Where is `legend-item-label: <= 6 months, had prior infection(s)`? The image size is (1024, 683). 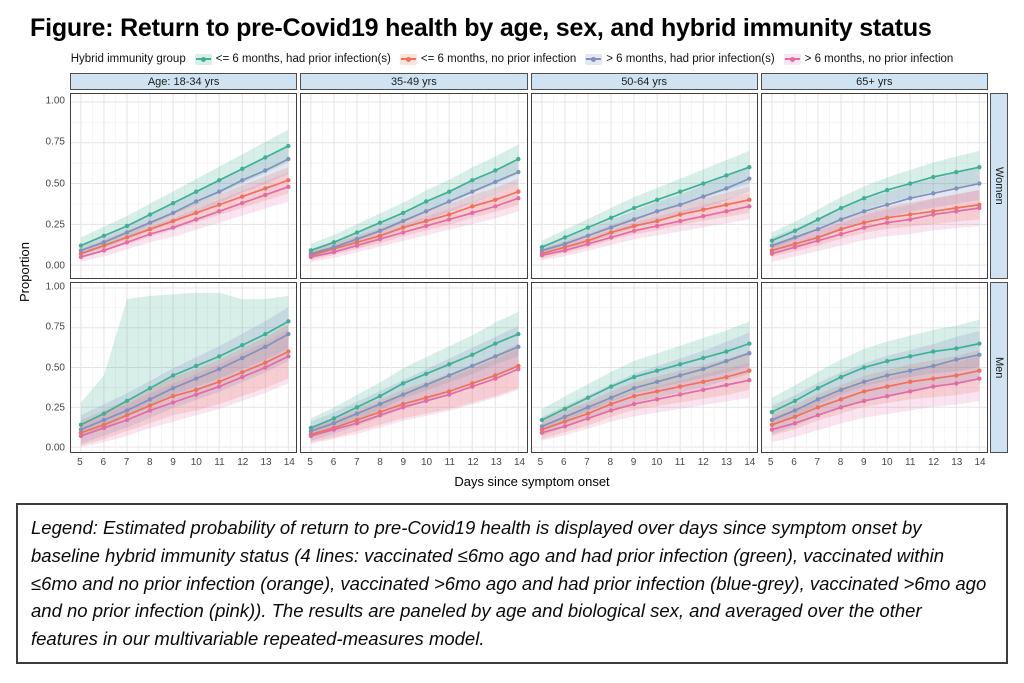
legend-item-label: <= 6 months, had prior infection(s) is located at coordinates (303, 59).